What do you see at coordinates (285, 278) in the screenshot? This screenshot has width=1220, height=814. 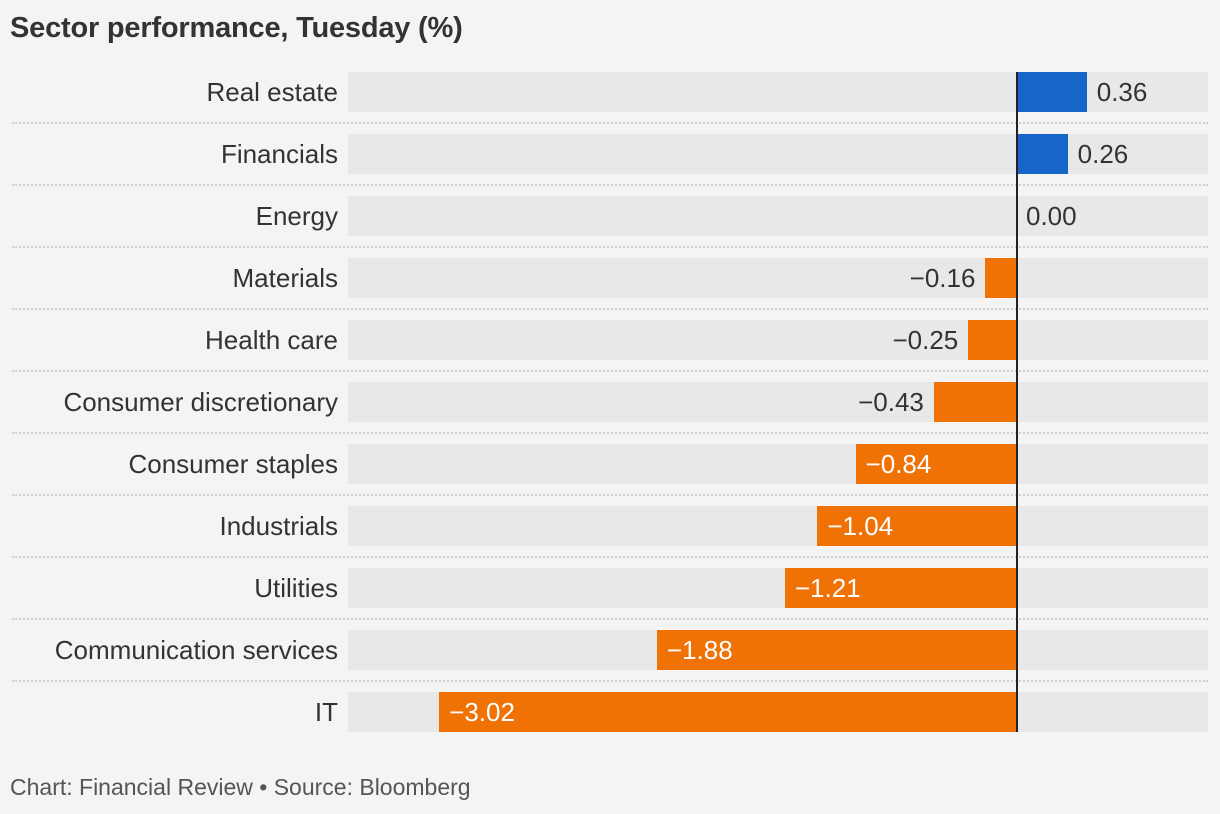 I see `category-label: Materials` at bounding box center [285, 278].